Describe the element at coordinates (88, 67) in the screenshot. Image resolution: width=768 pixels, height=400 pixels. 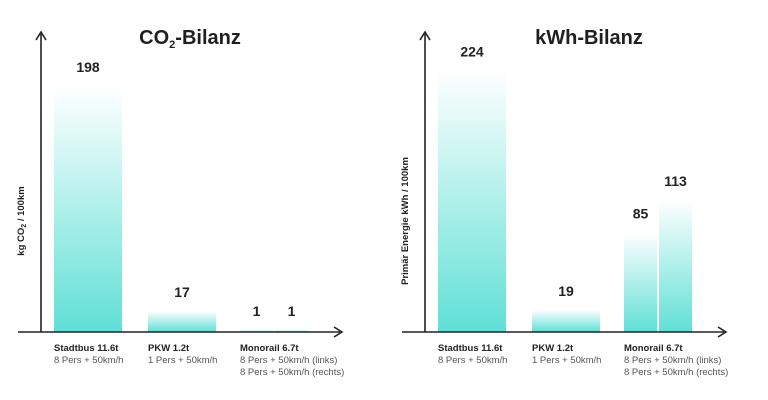
I see `data-label: 198` at that location.